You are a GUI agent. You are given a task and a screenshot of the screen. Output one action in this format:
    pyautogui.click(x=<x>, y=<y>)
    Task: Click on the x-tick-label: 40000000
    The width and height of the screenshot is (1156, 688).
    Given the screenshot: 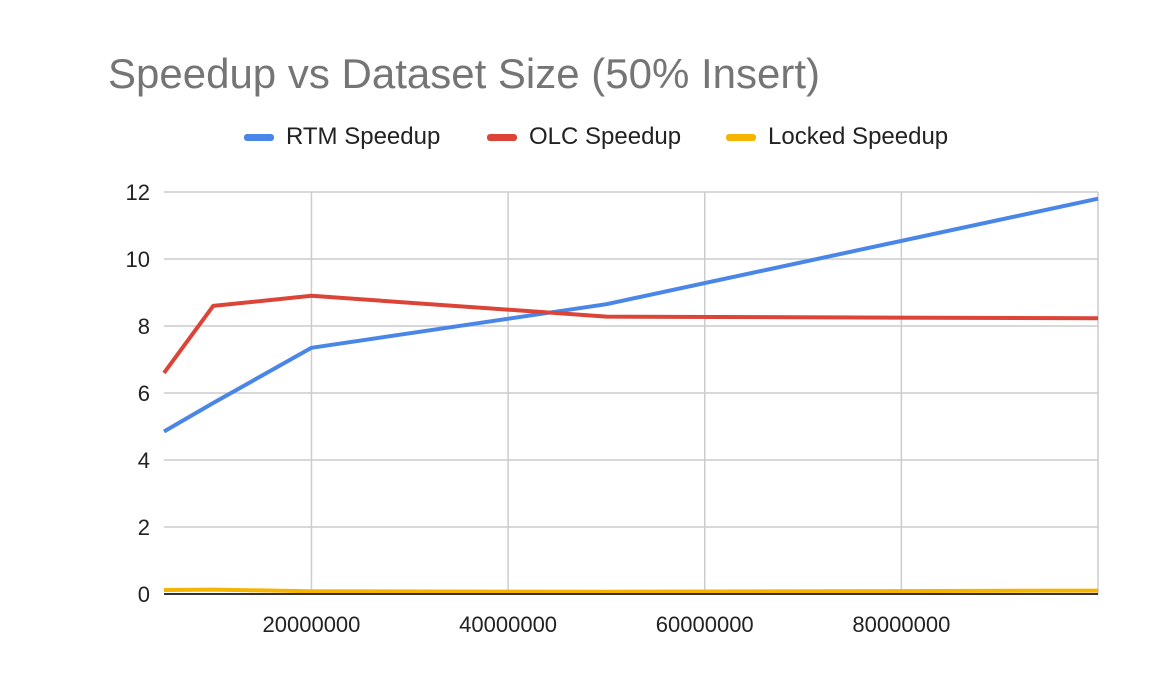 What is the action you would take?
    pyautogui.click(x=508, y=624)
    